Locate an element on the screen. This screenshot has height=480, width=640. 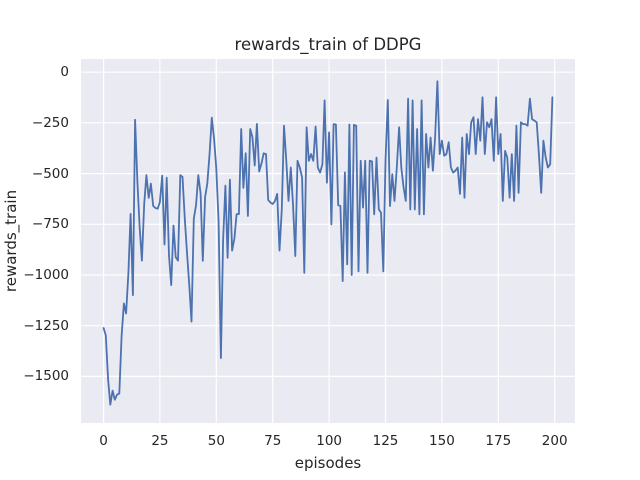
y-tick-label: 0 is located at coordinates (64, 72).